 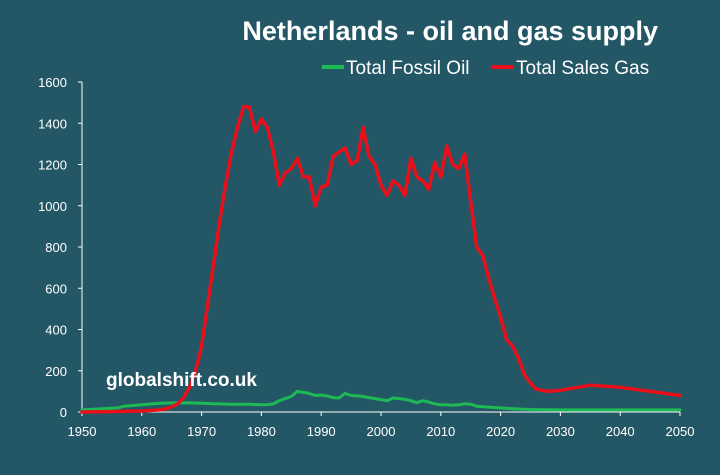 I want to click on y-tick-label: 200, so click(x=56, y=371).